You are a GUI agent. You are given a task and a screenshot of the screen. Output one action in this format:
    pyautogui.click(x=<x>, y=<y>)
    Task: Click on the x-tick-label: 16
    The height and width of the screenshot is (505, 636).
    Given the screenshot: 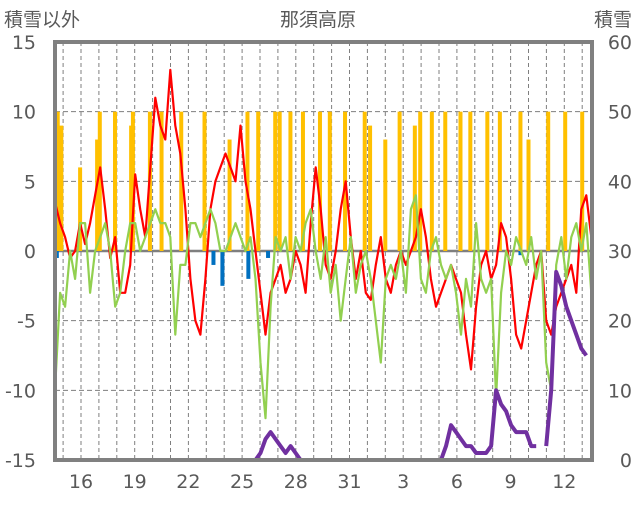 What is the action you would take?
    pyautogui.click(x=81, y=482)
    